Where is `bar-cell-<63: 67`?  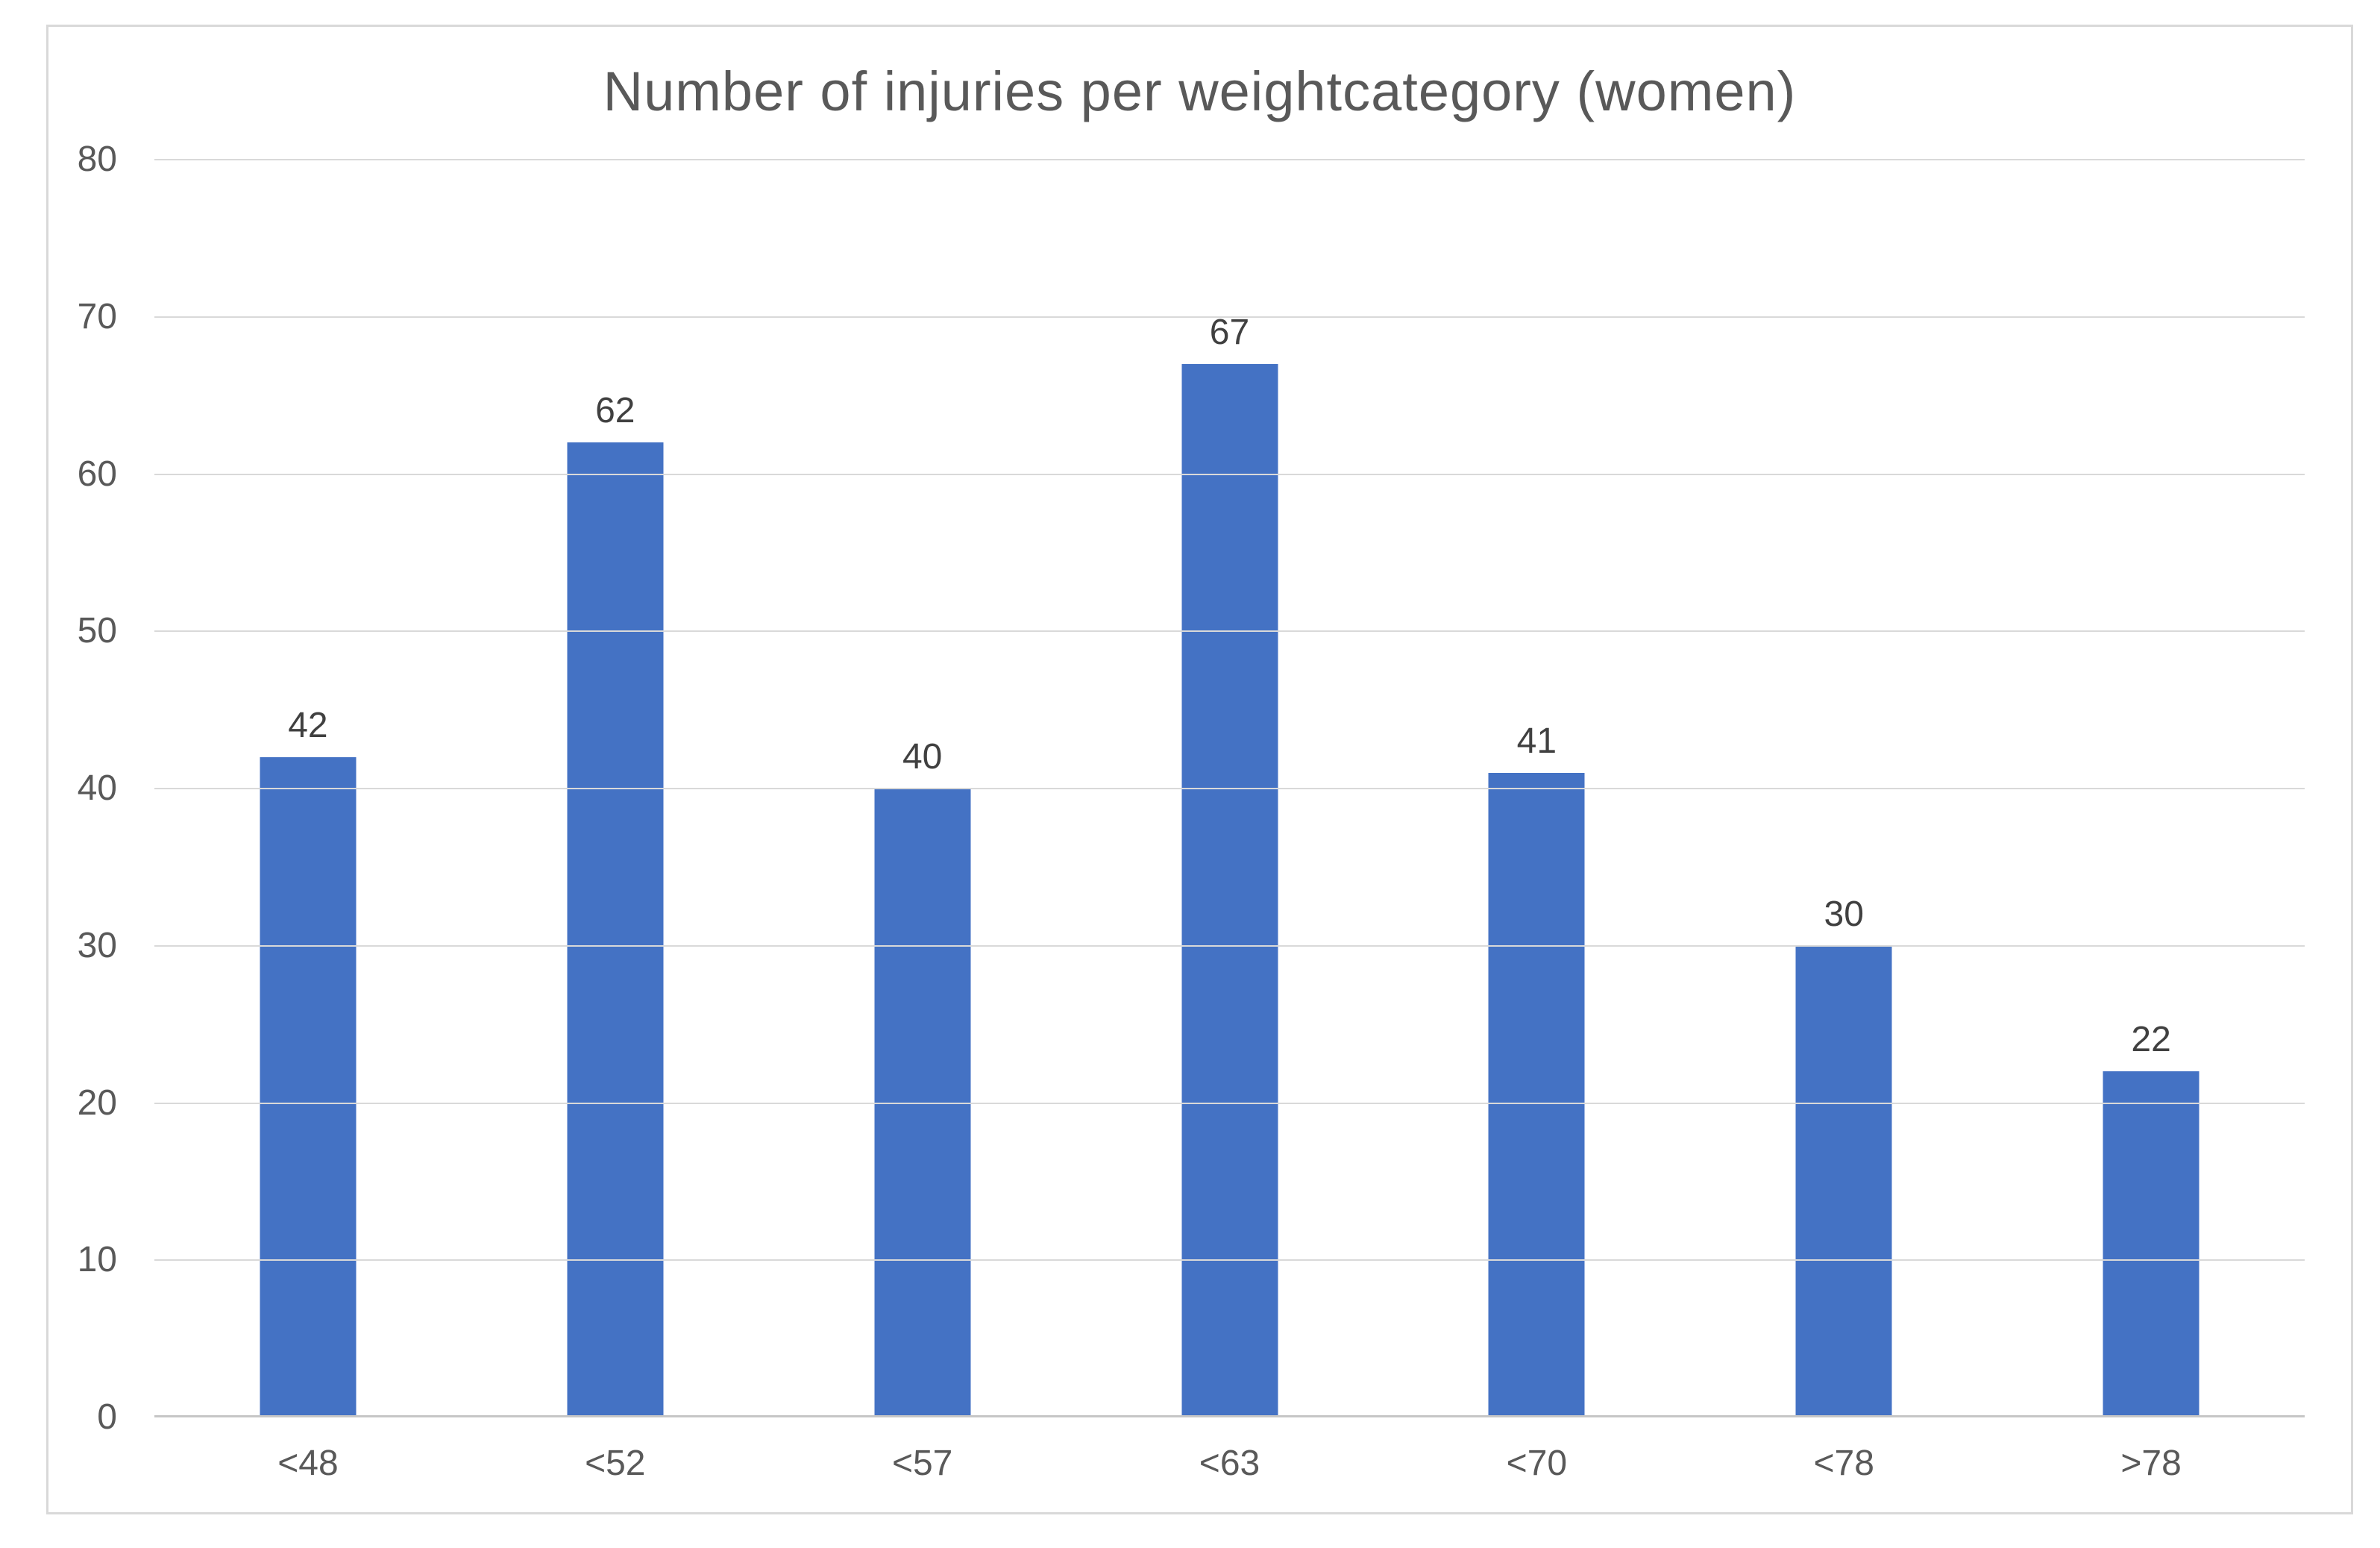 bar-cell-<63: 67 is located at coordinates (1230, 788).